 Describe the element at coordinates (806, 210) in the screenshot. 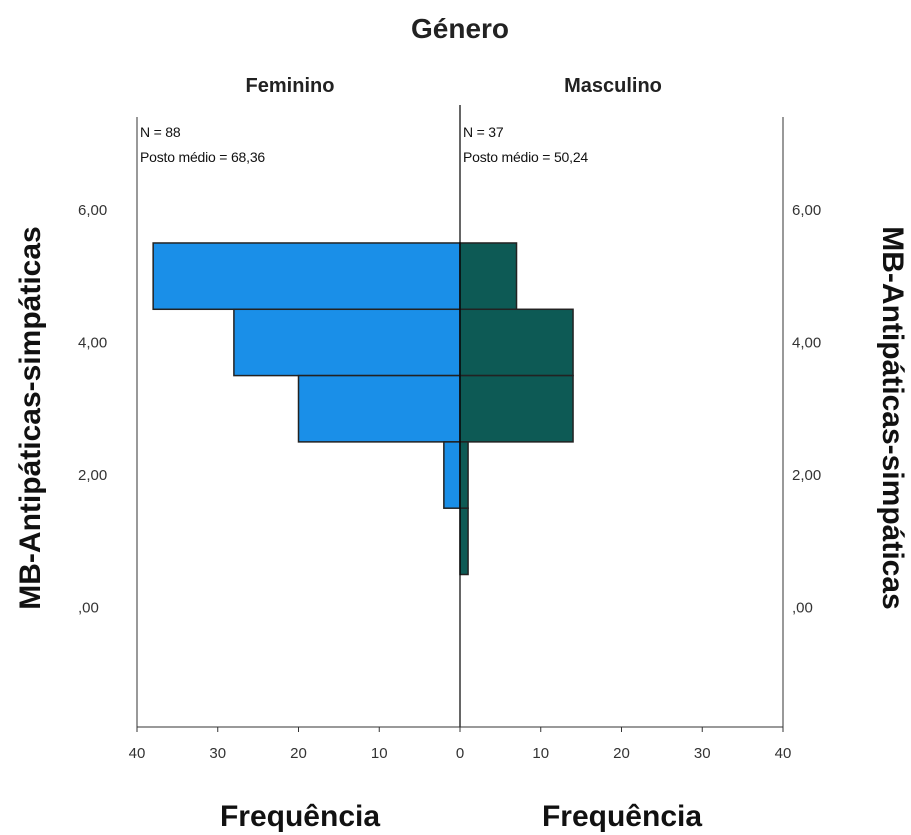

I see `y-tick-label-right: 6,00` at that location.